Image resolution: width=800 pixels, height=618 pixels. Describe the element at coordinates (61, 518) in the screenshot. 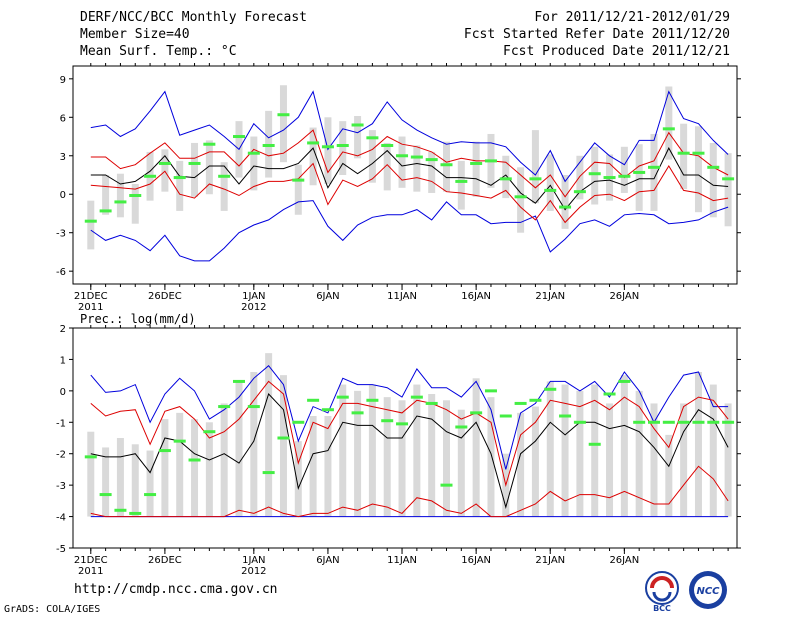

I see `y-tick-label: -4` at that location.